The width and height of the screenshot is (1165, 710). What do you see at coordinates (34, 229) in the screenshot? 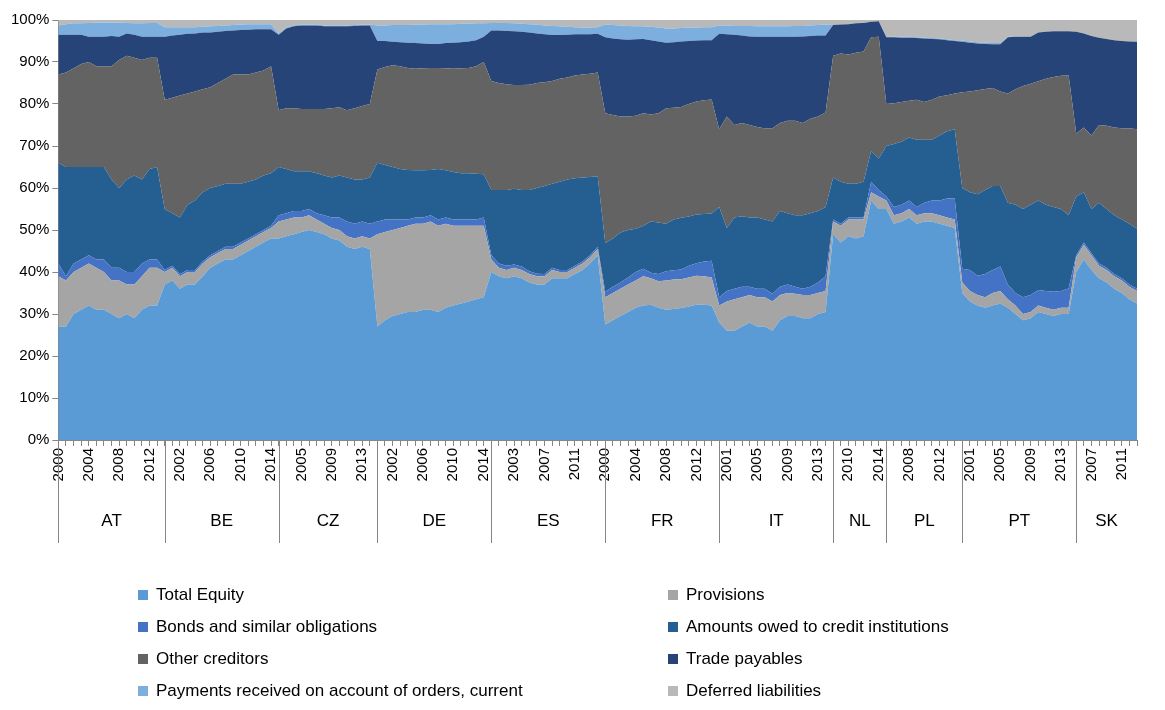
I see `y-tick-label: 50%` at bounding box center [34, 229].